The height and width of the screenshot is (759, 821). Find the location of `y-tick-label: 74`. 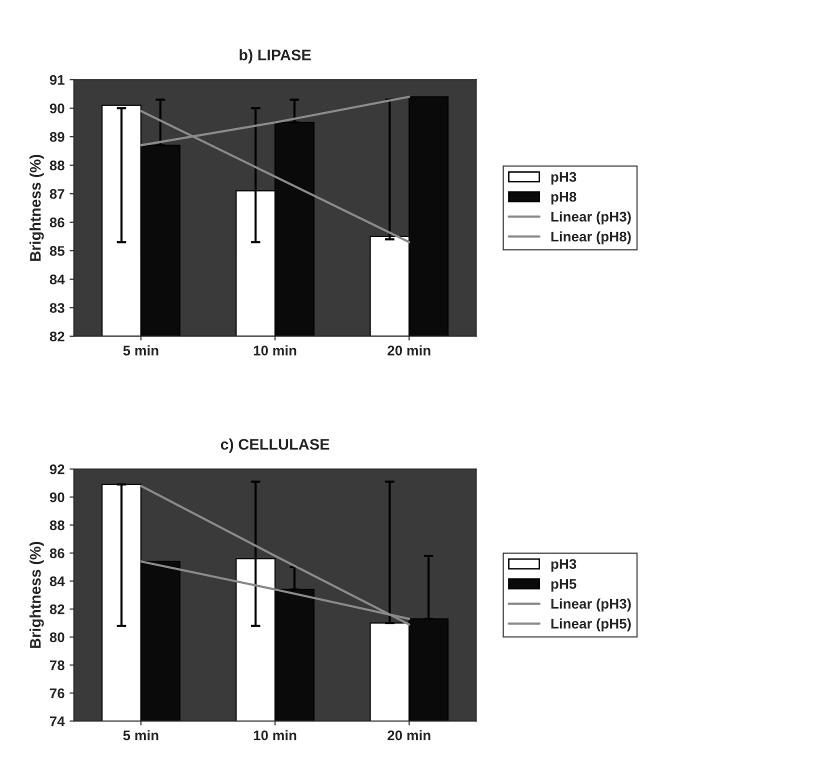

y-tick-label: 74 is located at coordinates (57, 721).